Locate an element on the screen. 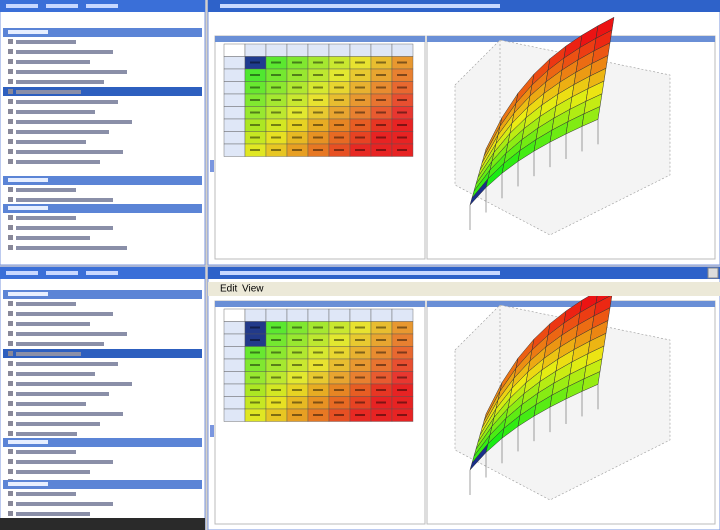 The image size is (720, 530). plot-box is located at coordinates (562, 137).